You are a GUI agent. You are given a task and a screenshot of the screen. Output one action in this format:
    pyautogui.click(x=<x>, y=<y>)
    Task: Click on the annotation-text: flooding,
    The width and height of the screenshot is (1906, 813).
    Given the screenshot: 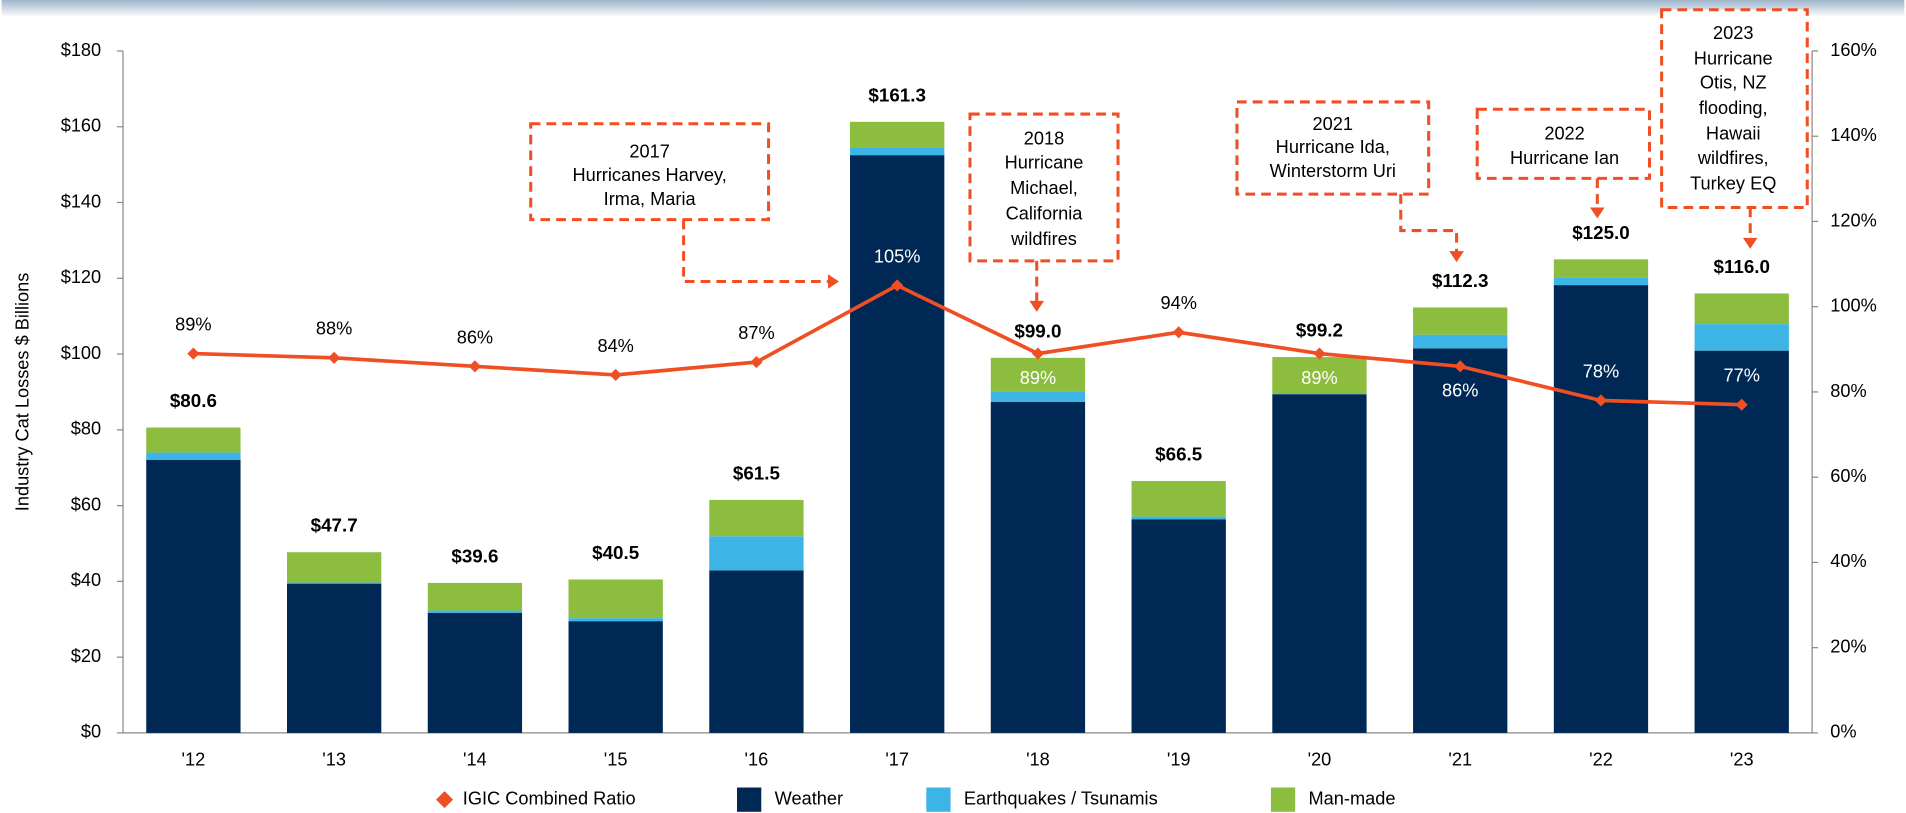 What is the action you would take?
    pyautogui.click(x=1733, y=108)
    